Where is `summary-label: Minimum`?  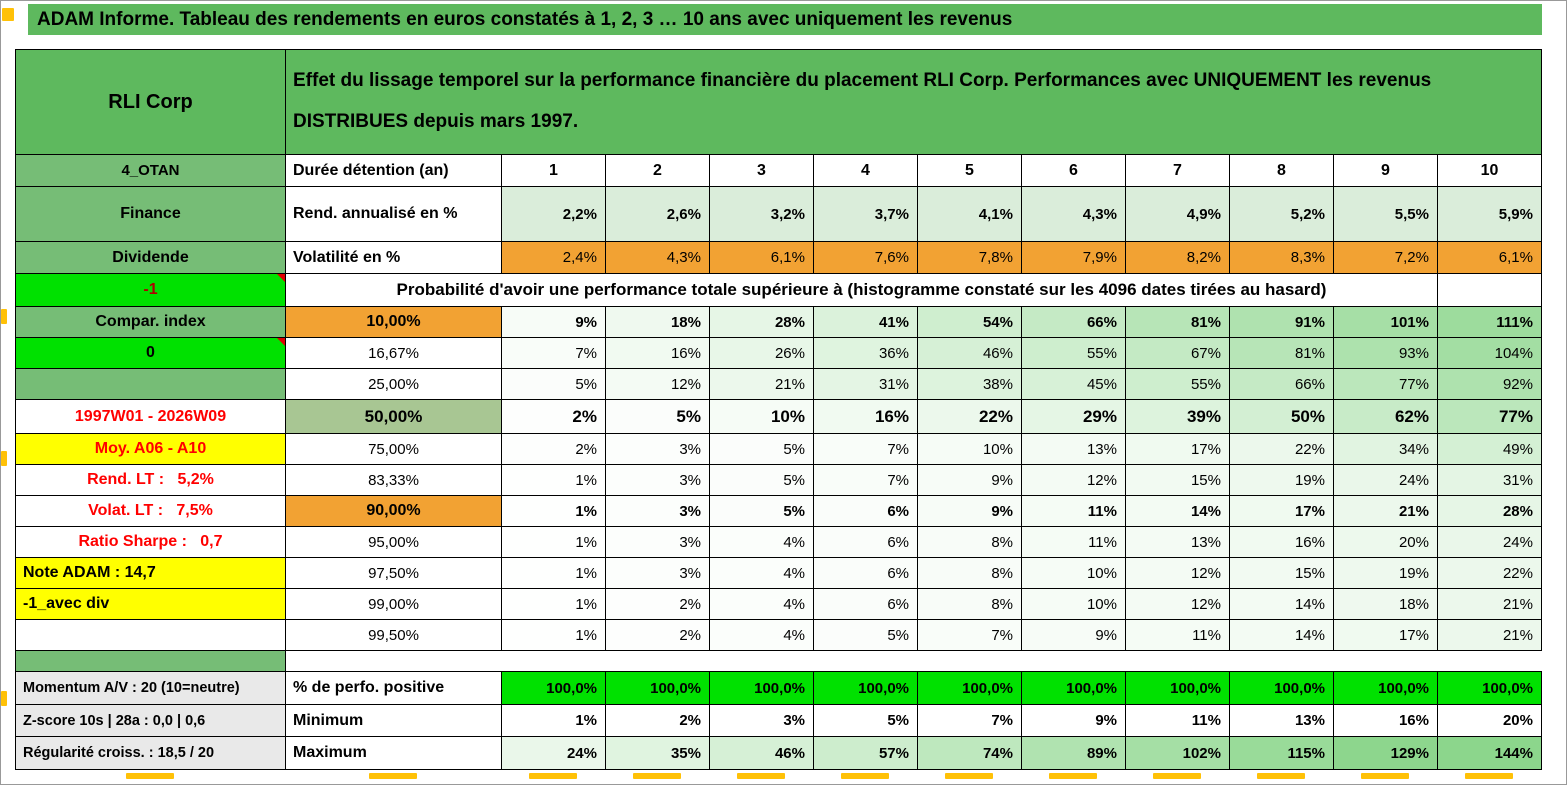 summary-label: Minimum is located at coordinates (394, 721).